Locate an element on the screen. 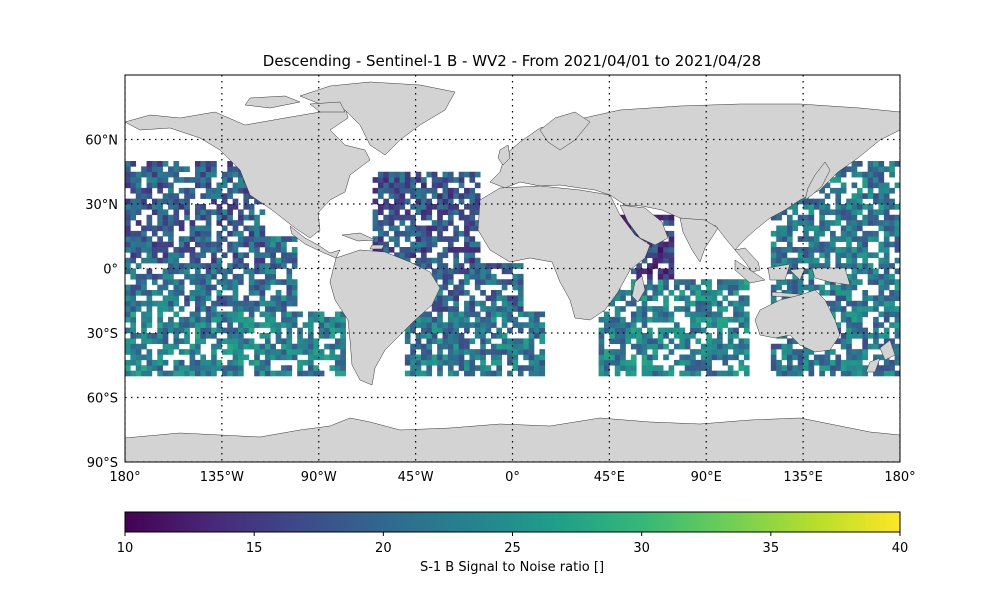 Image resolution: width=1000 pixels, height=600 pixels. land-eurasia is located at coordinates (694, 177).